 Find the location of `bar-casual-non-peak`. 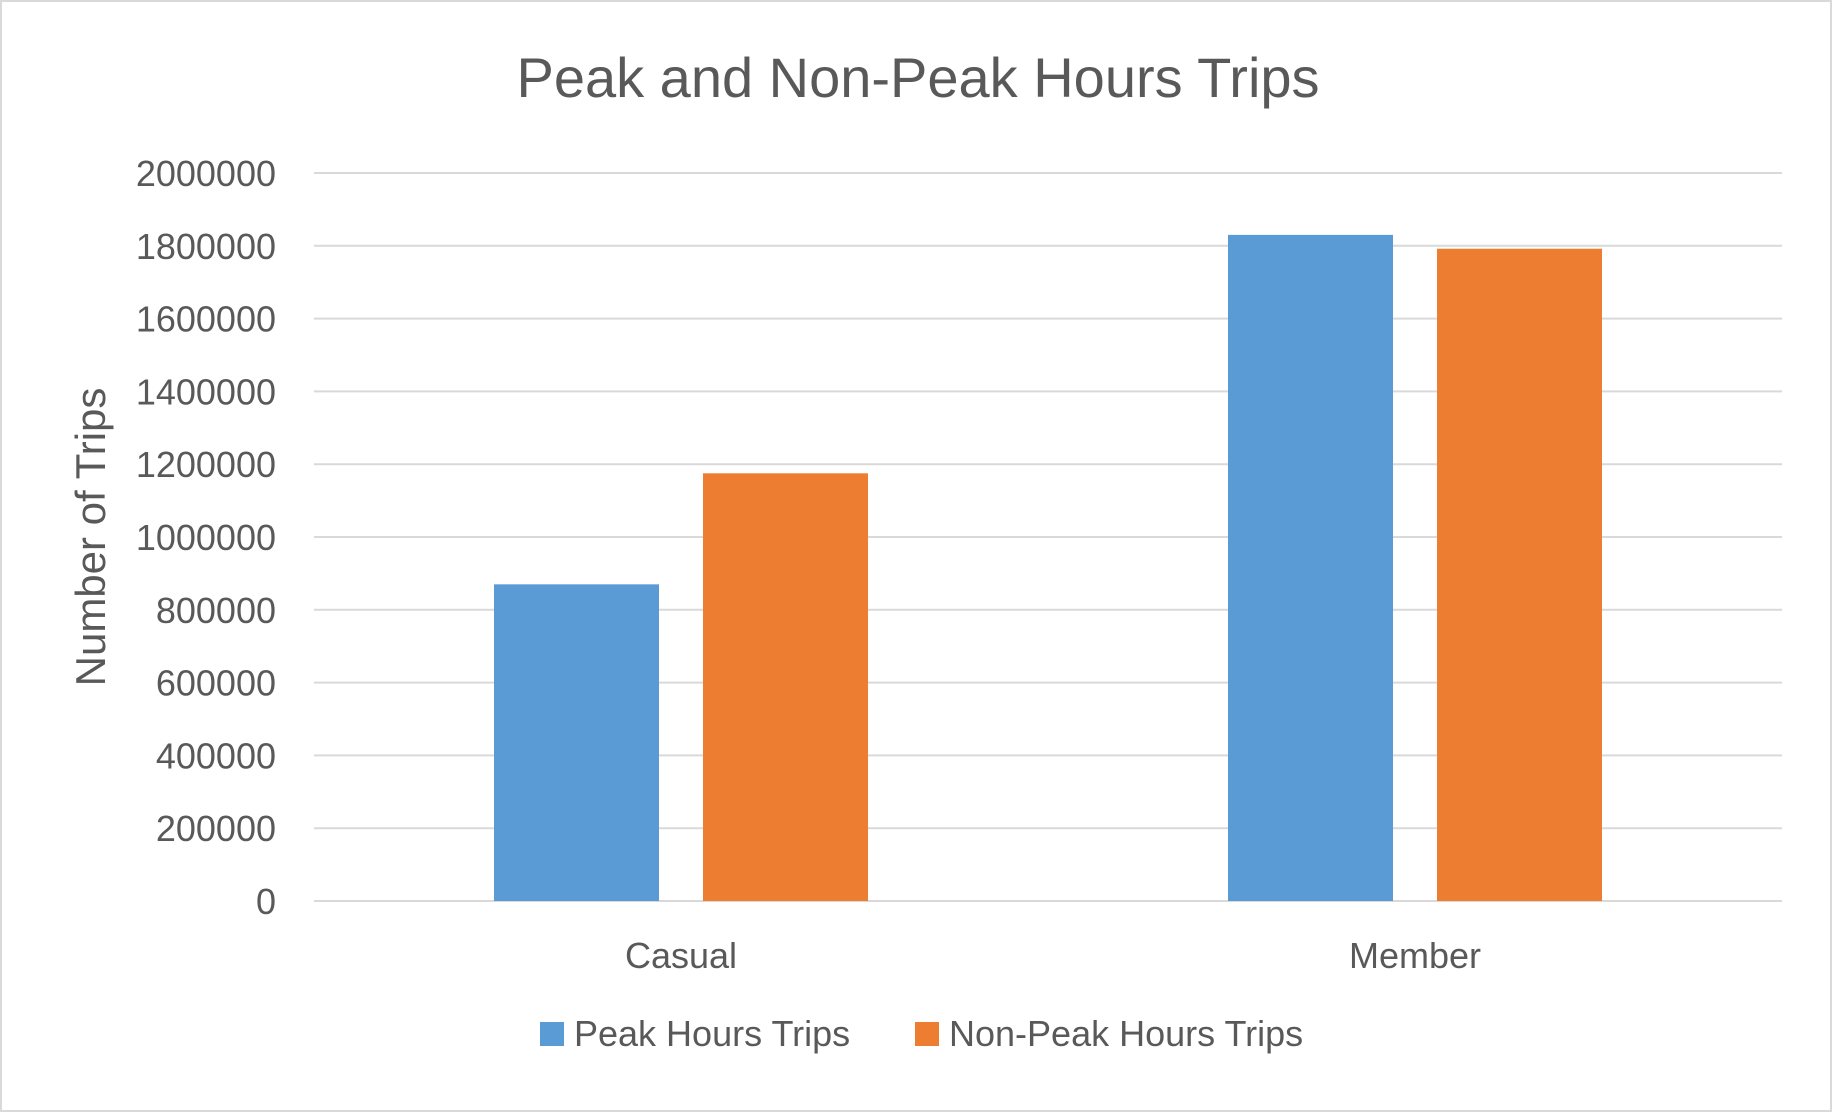

bar-casual-non-peak is located at coordinates (785, 687).